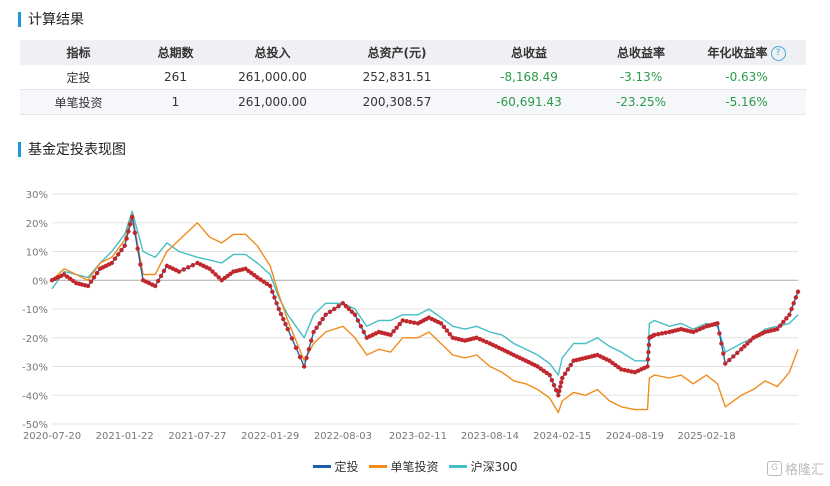 The image size is (830, 486). I want to click on table-cell: -5.16%, so click(746, 102).